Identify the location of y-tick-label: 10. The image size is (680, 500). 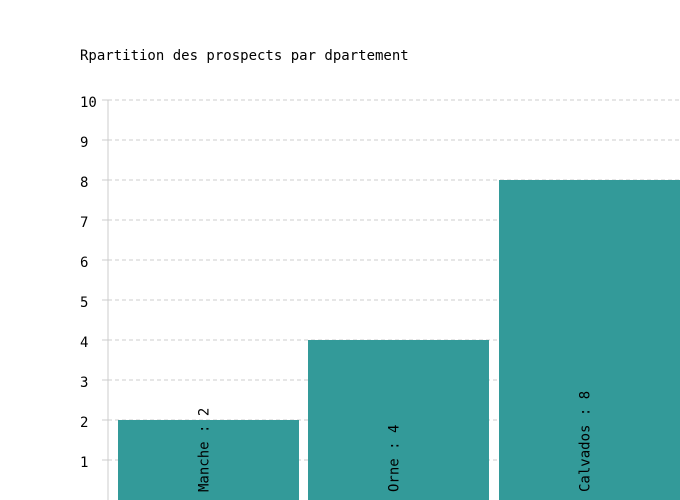
(88, 103).